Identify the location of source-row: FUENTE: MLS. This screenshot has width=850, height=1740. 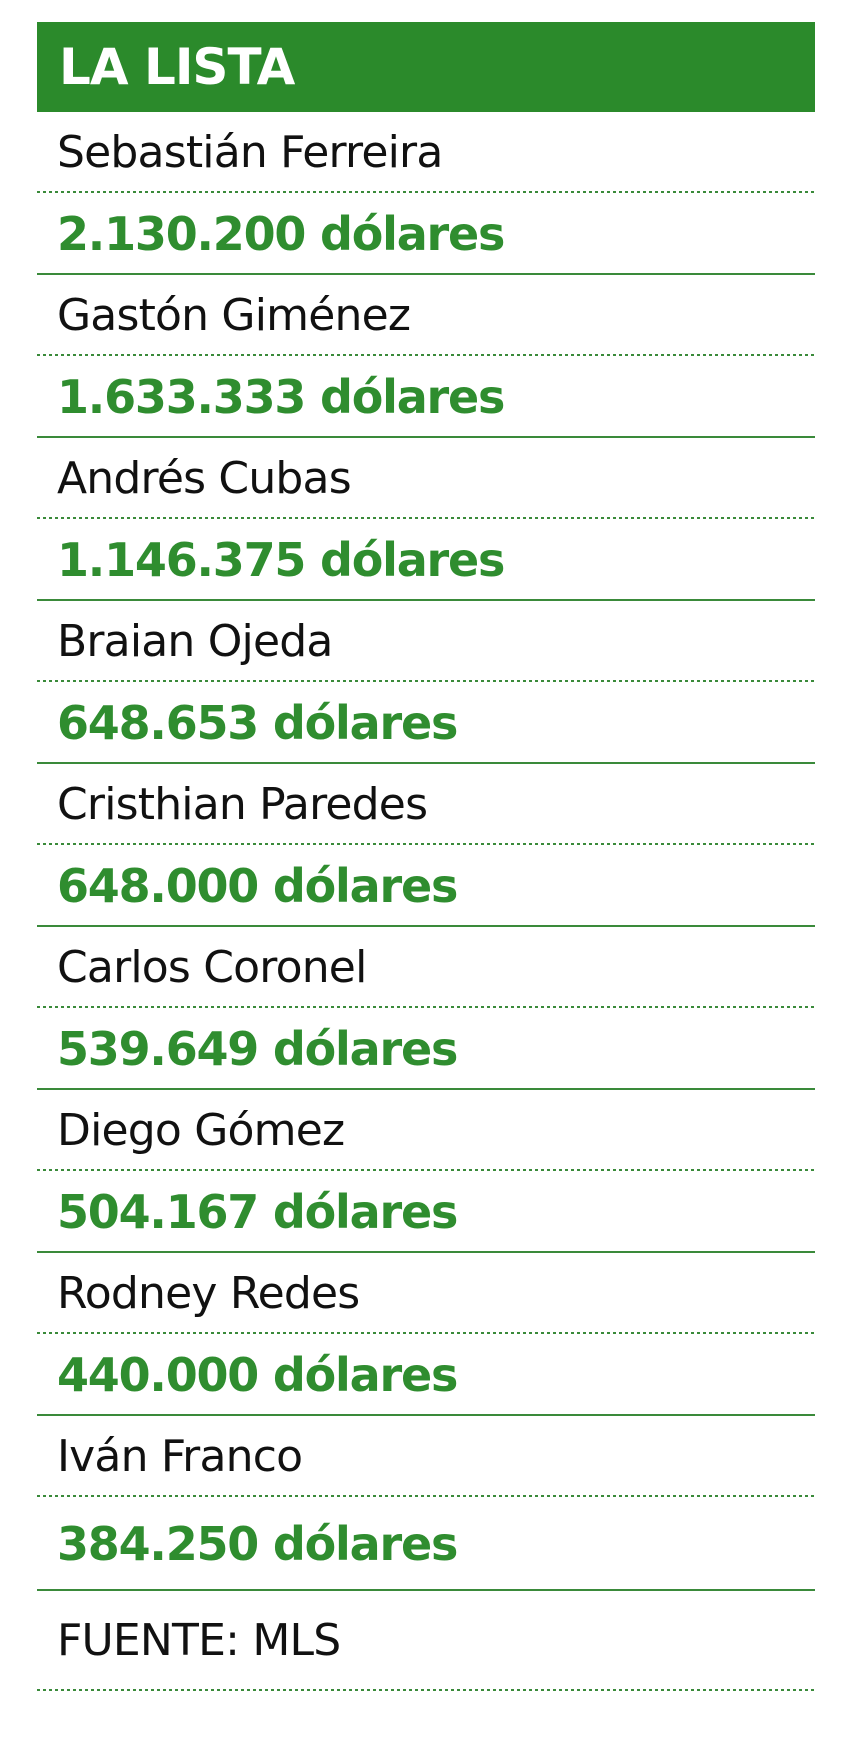
(426, 1641).